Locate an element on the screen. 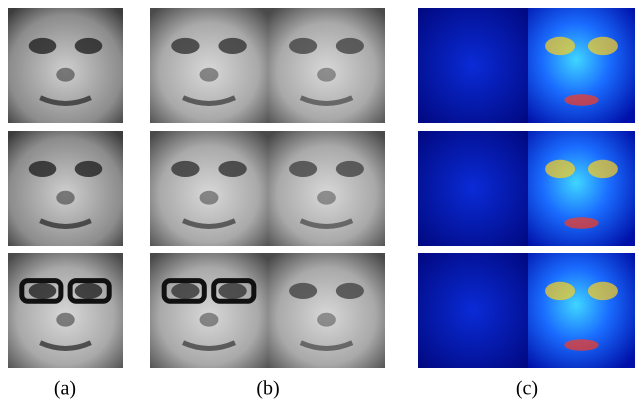  caption-b: (b) is located at coordinates (267, 389).